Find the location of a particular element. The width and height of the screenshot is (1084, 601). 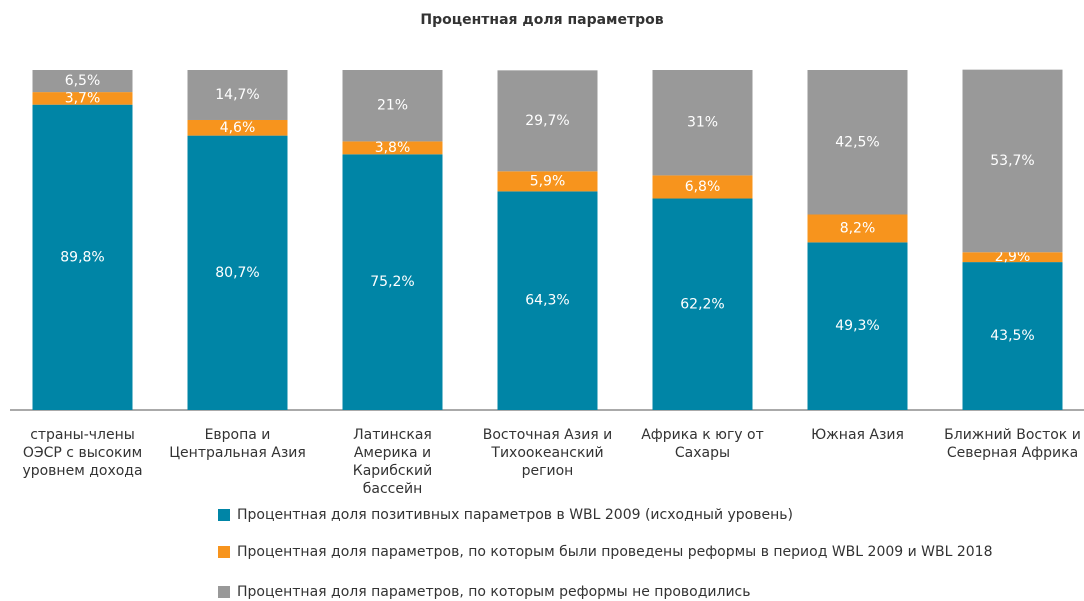

value-label: 8,2% is located at coordinates (858, 228).